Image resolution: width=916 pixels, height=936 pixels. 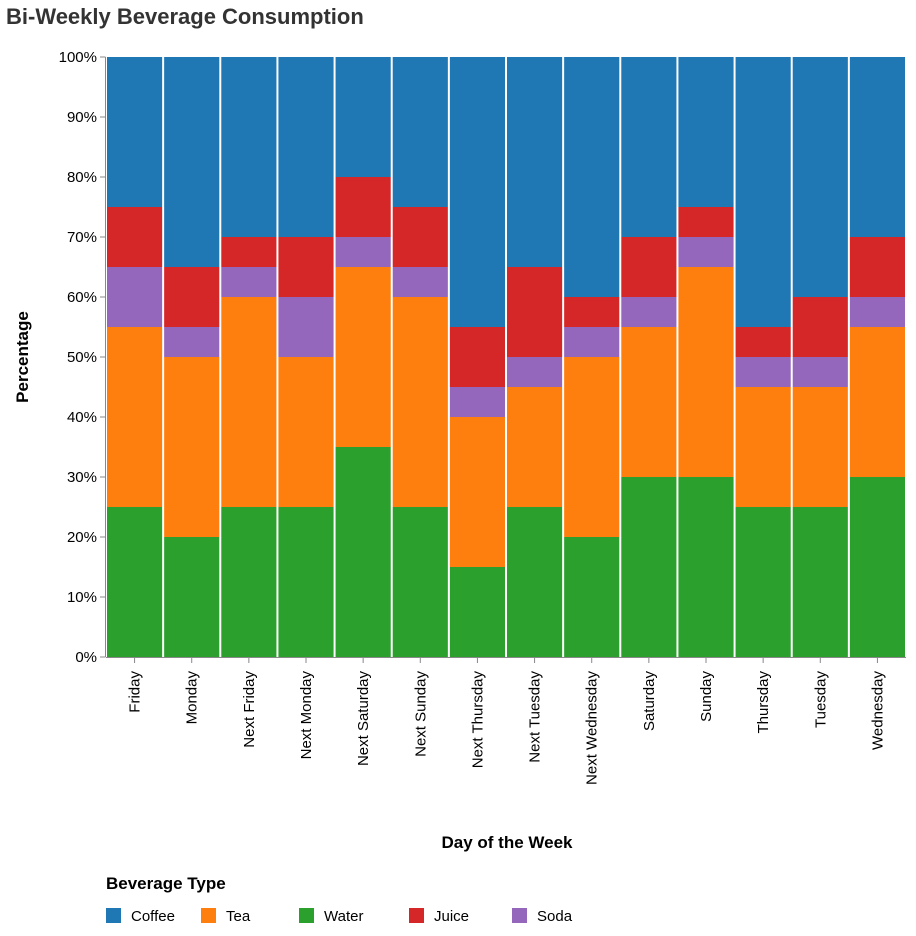 What do you see at coordinates (192, 162) in the screenshot?
I see `bar-segment-coffee-monday` at bounding box center [192, 162].